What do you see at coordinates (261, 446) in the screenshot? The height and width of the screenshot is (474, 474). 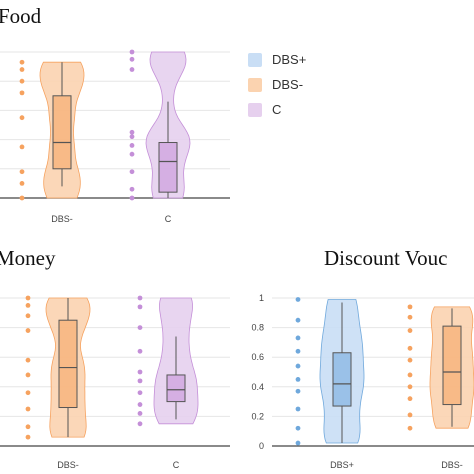 I see `y-tick-label: 0` at bounding box center [261, 446].